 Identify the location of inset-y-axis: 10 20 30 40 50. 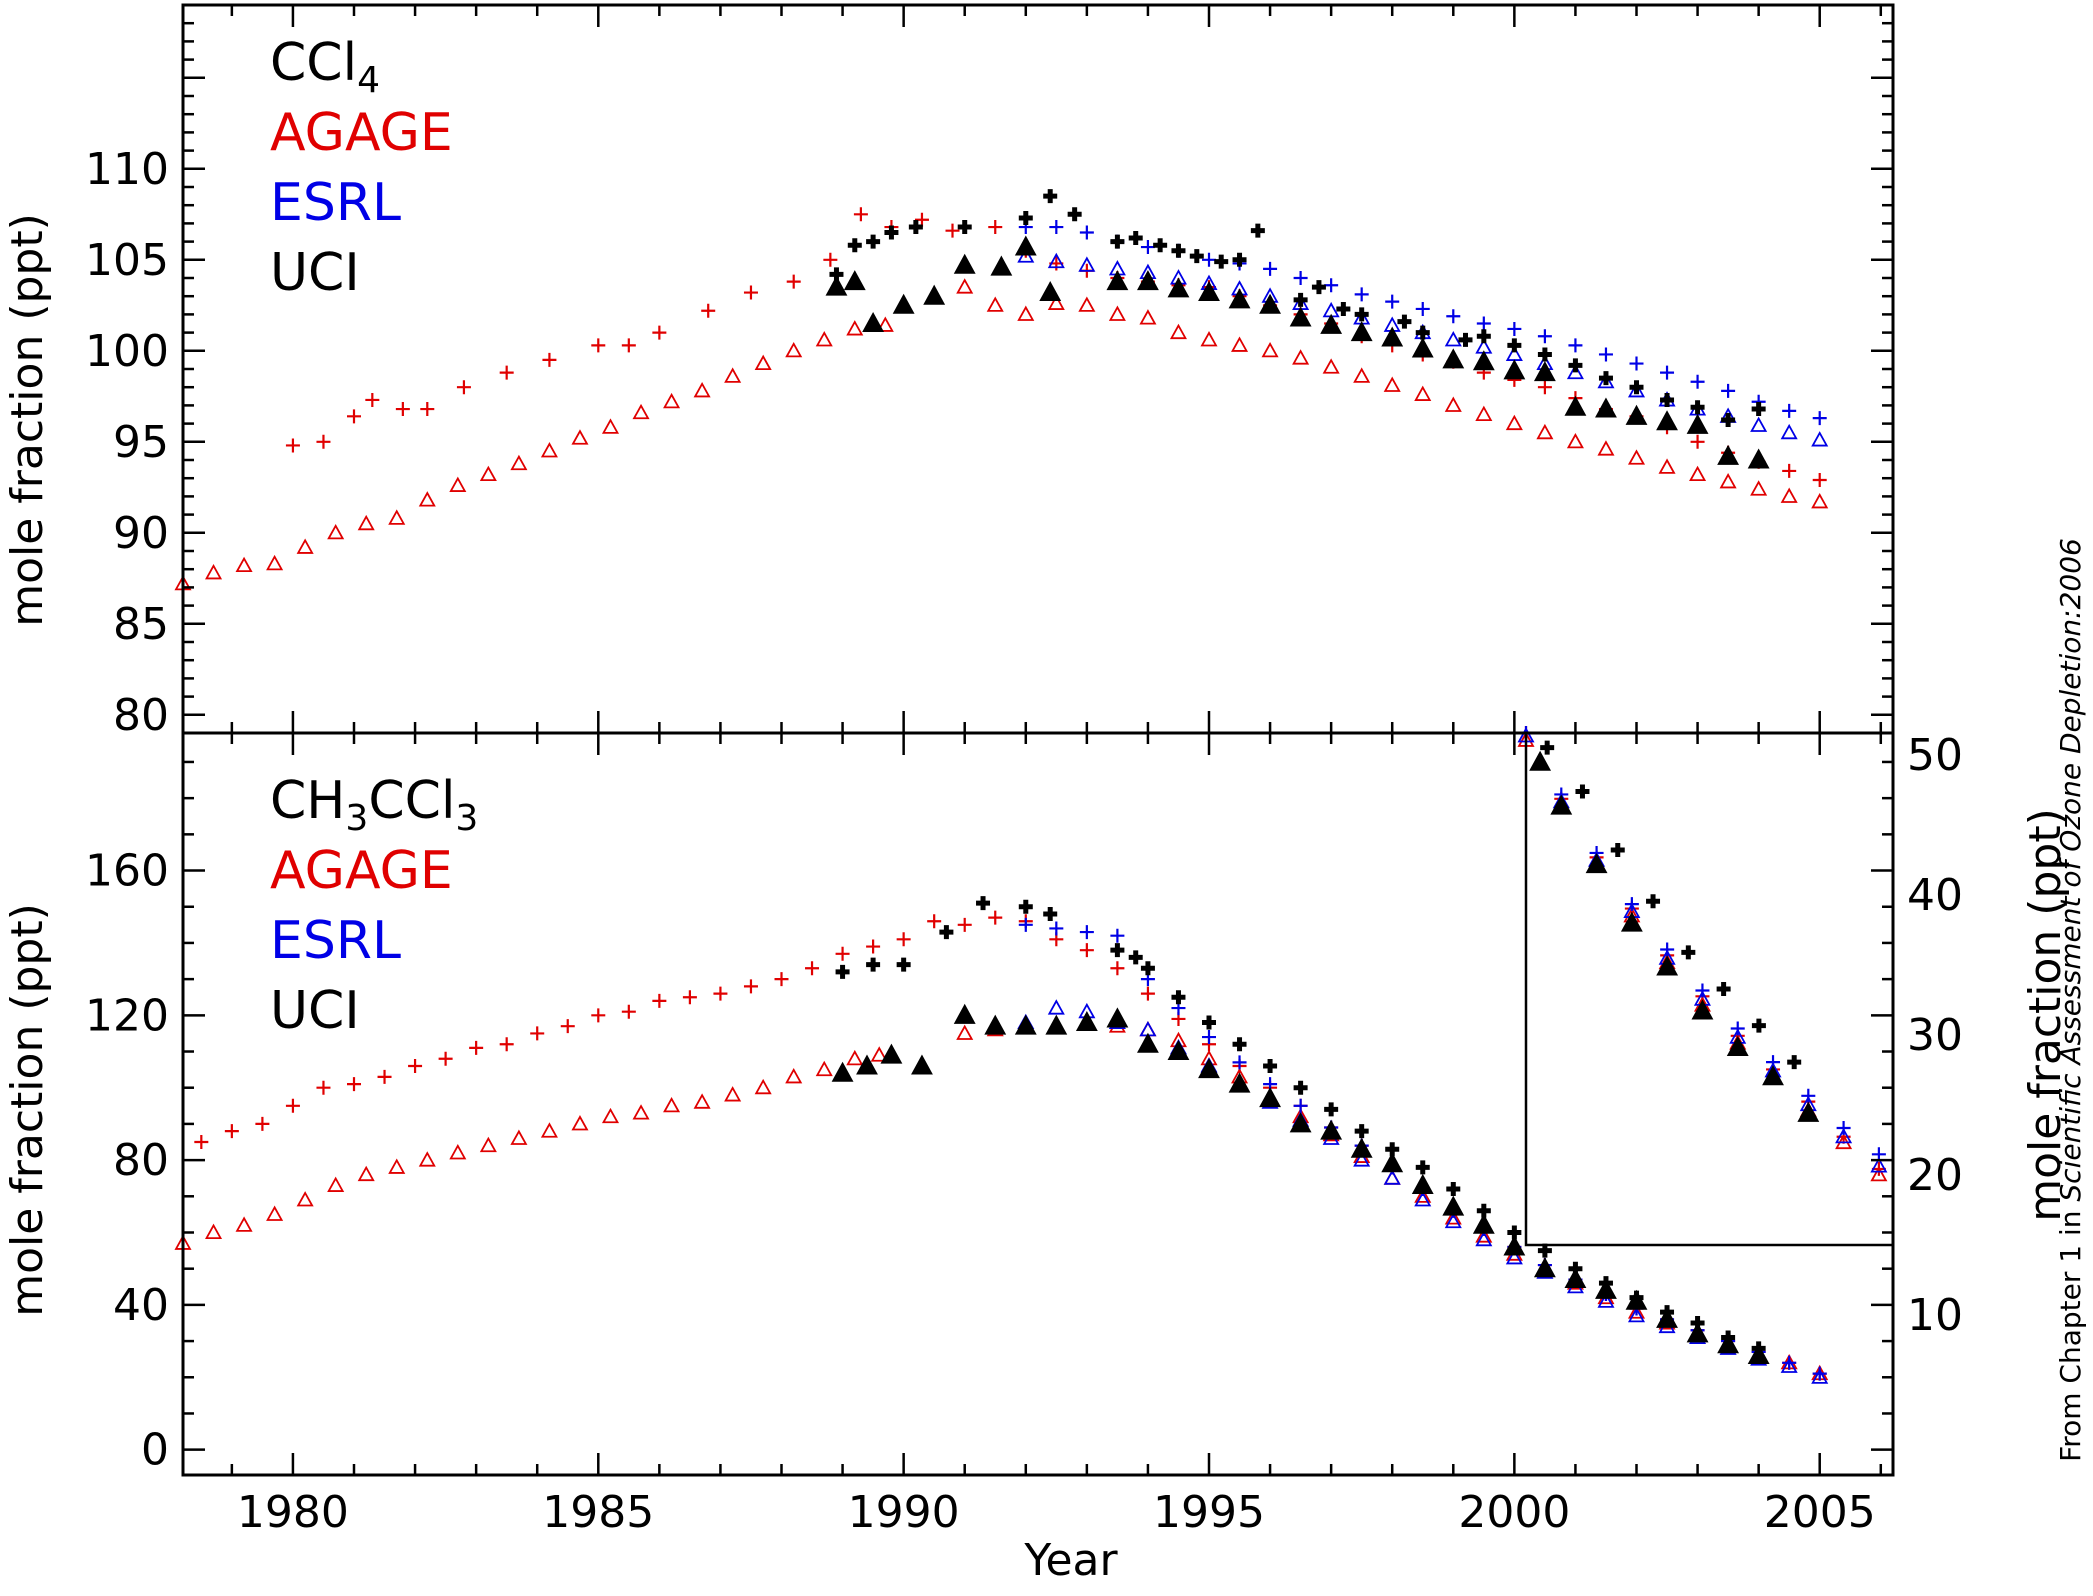
(1935, 1035).